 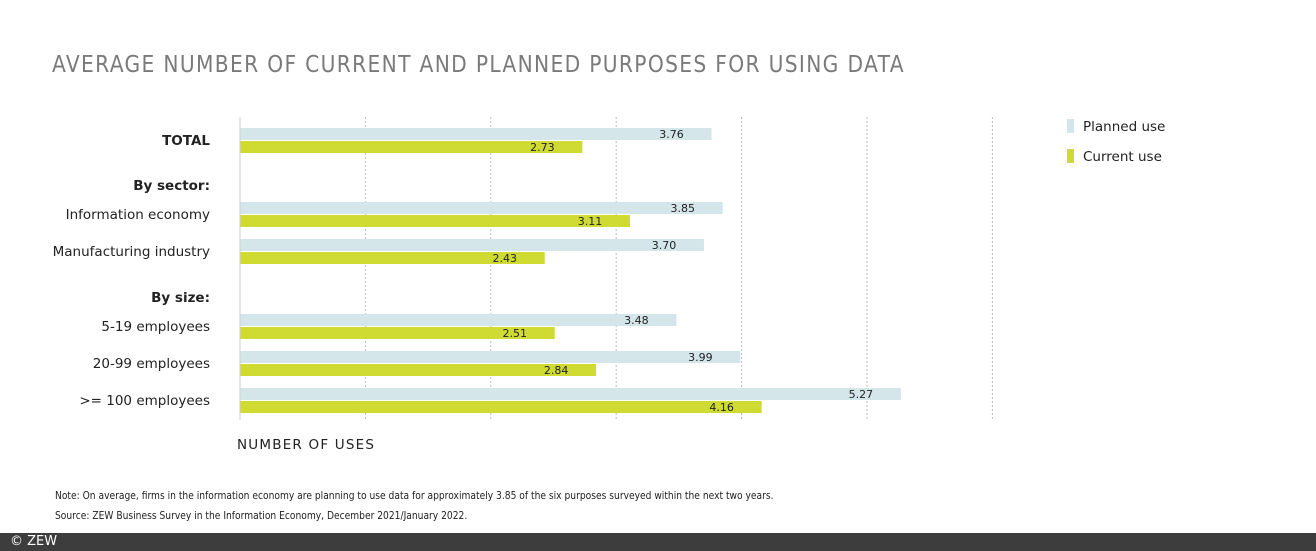 I want to click on data-label-planned: 3.76, so click(x=671, y=134).